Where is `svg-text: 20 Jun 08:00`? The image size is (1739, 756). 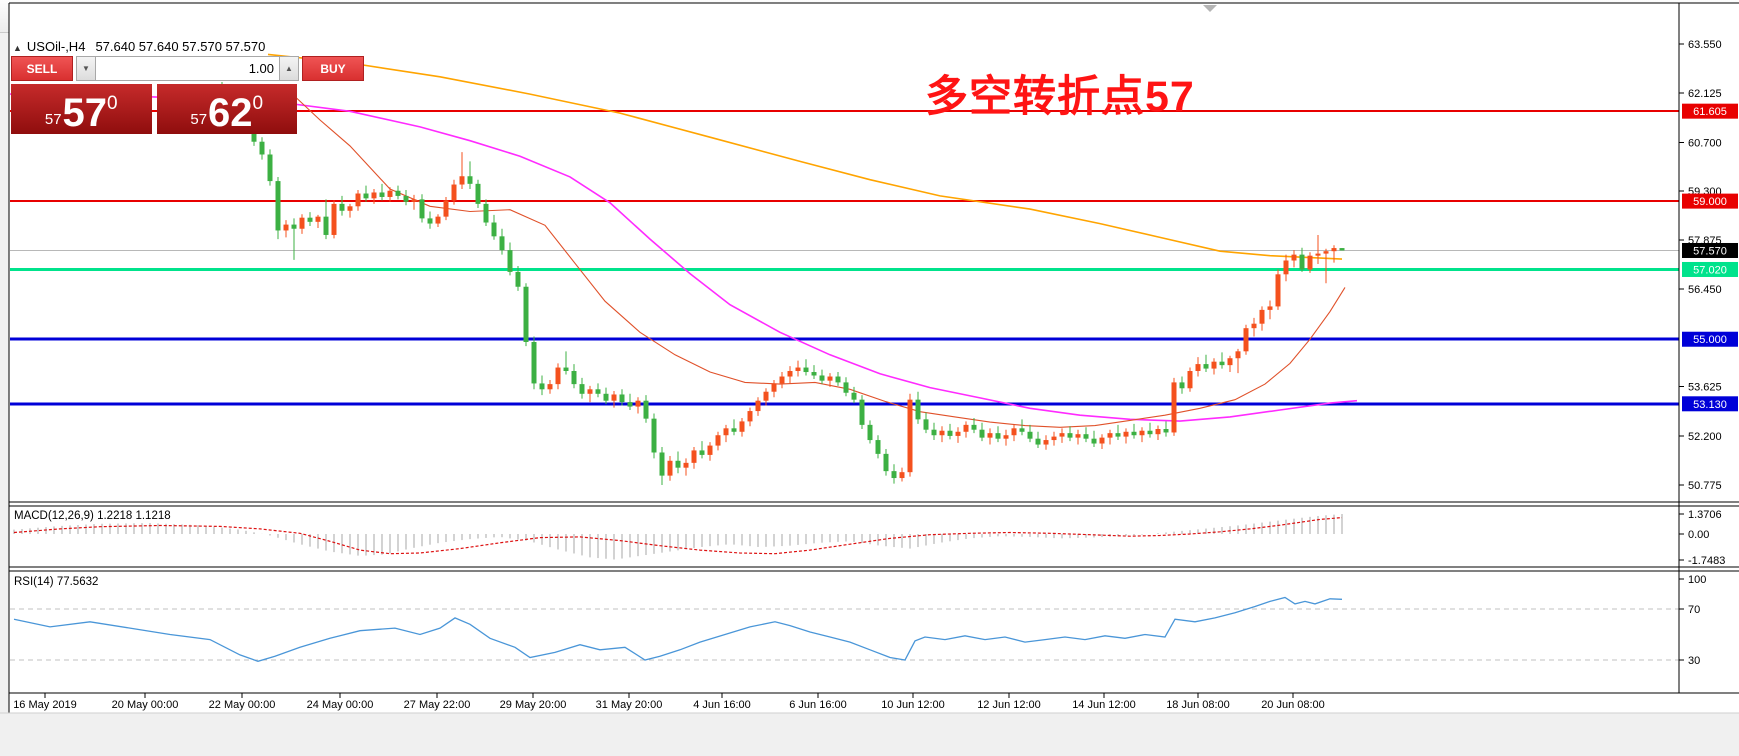 svg-text: 20 Jun 08:00 is located at coordinates (1293, 705).